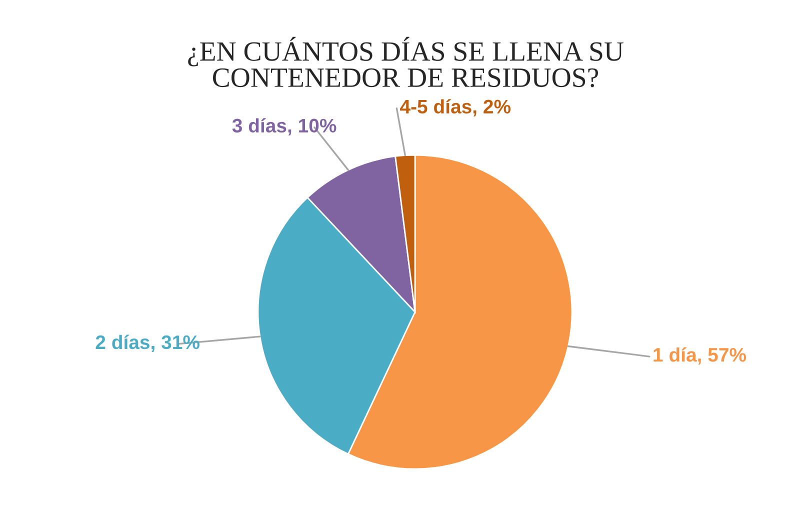 The image size is (811, 519). Describe the element at coordinates (722, 356) in the screenshot. I see `data-label: , 57%` at that location.